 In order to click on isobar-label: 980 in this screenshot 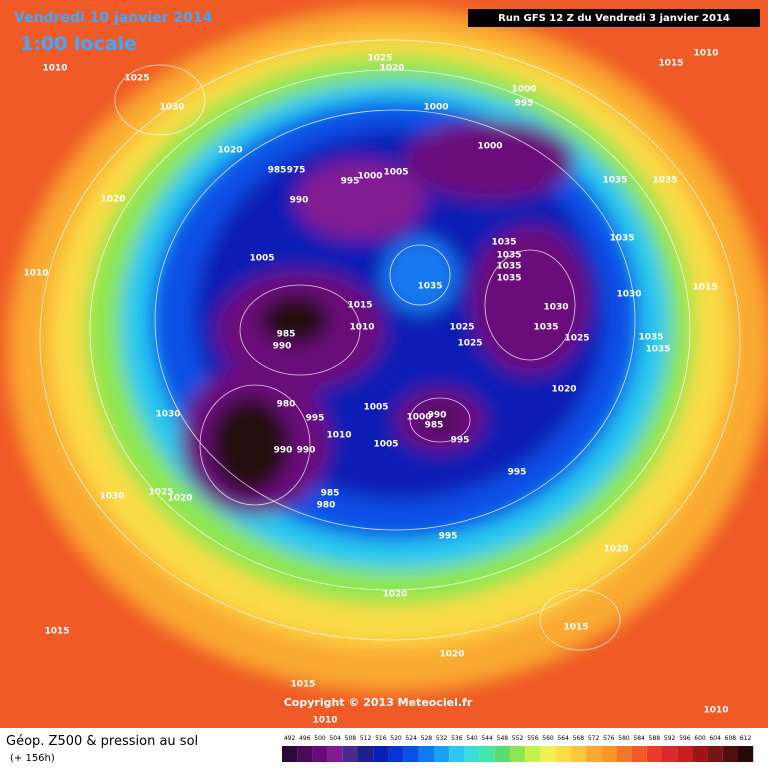, I will do `click(326, 506)`.